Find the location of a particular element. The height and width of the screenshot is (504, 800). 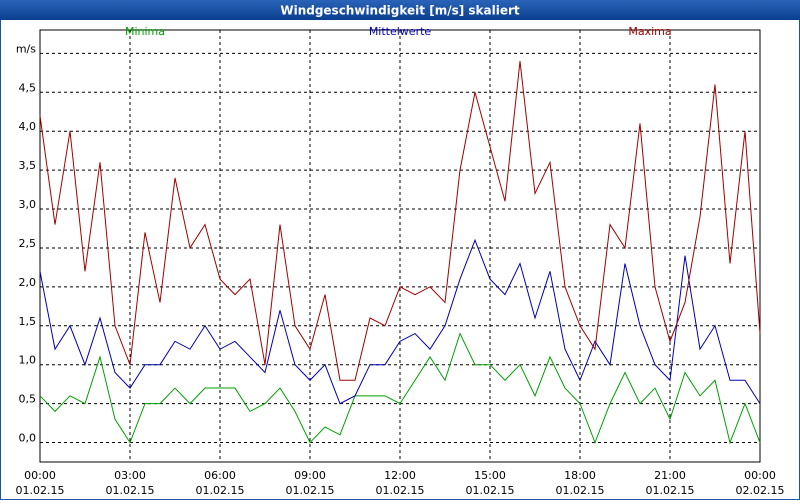

chart-title: Windgeschwindigkeit [m/s] skaliert is located at coordinates (400, 11).